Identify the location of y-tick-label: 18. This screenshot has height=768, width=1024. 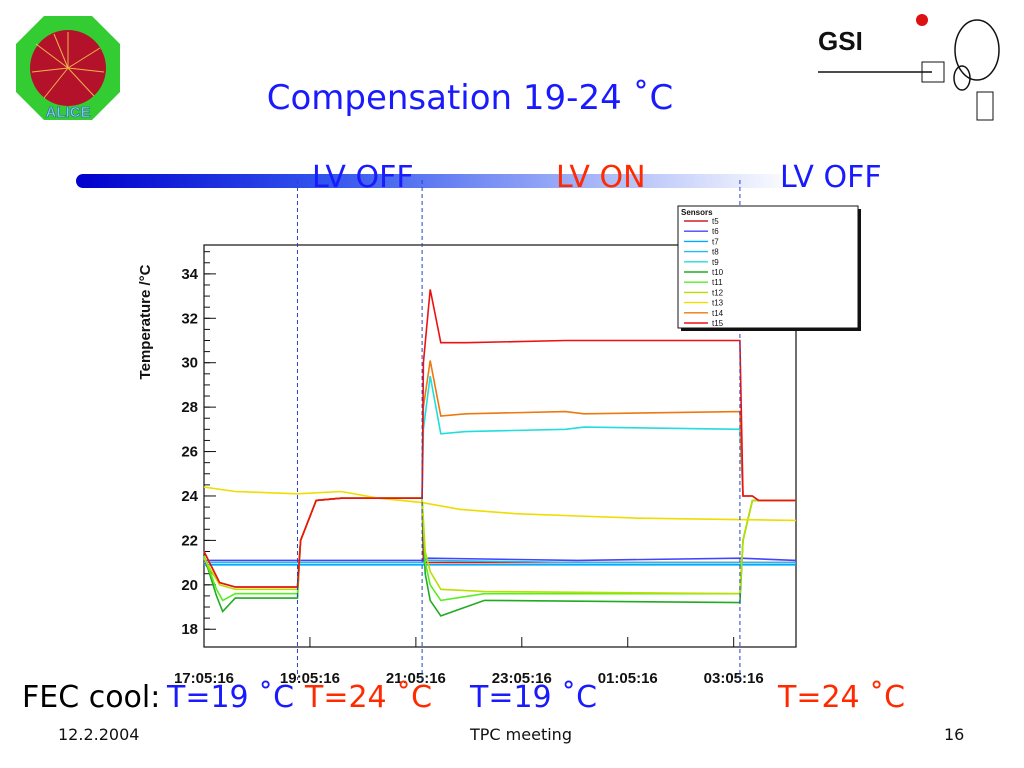
(189, 629).